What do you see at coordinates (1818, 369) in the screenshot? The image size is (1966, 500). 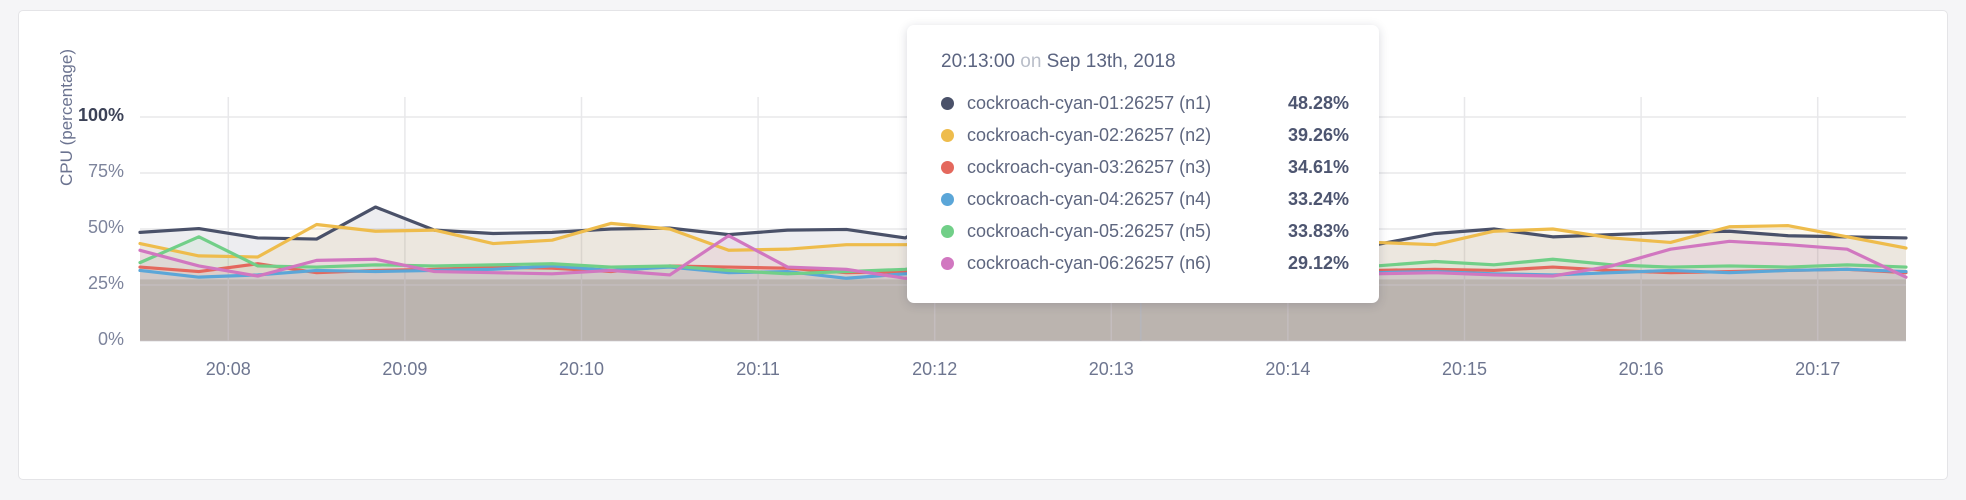 I see `x-axis-tick-label: 20:17` at bounding box center [1818, 369].